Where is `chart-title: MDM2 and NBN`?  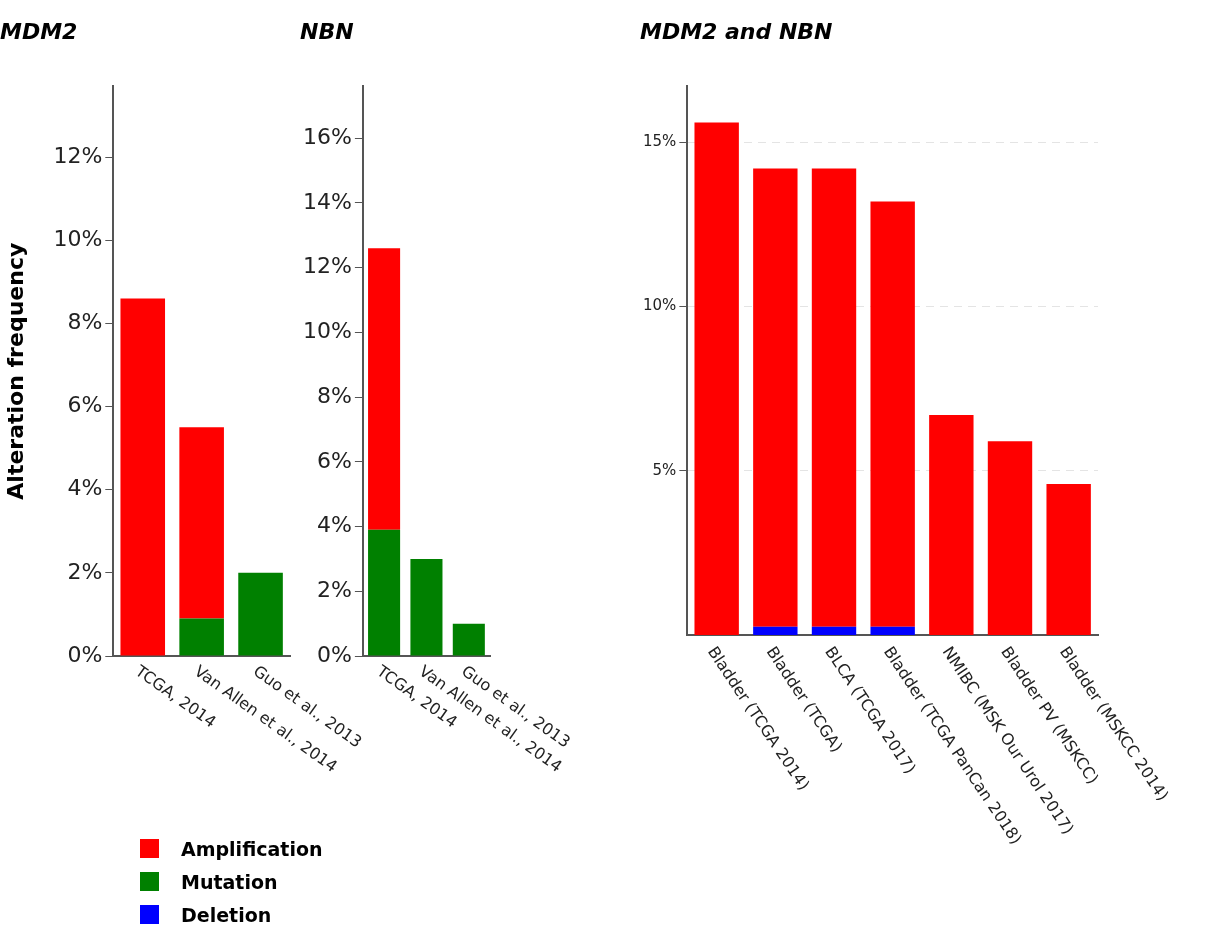 chart-title: MDM2 and NBN is located at coordinates (736, 31).